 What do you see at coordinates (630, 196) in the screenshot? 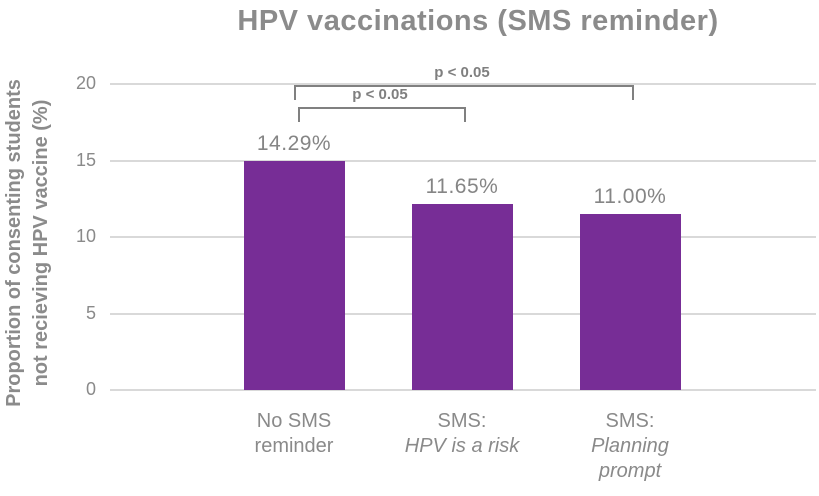
I see `data-label: 11.00%` at bounding box center [630, 196].